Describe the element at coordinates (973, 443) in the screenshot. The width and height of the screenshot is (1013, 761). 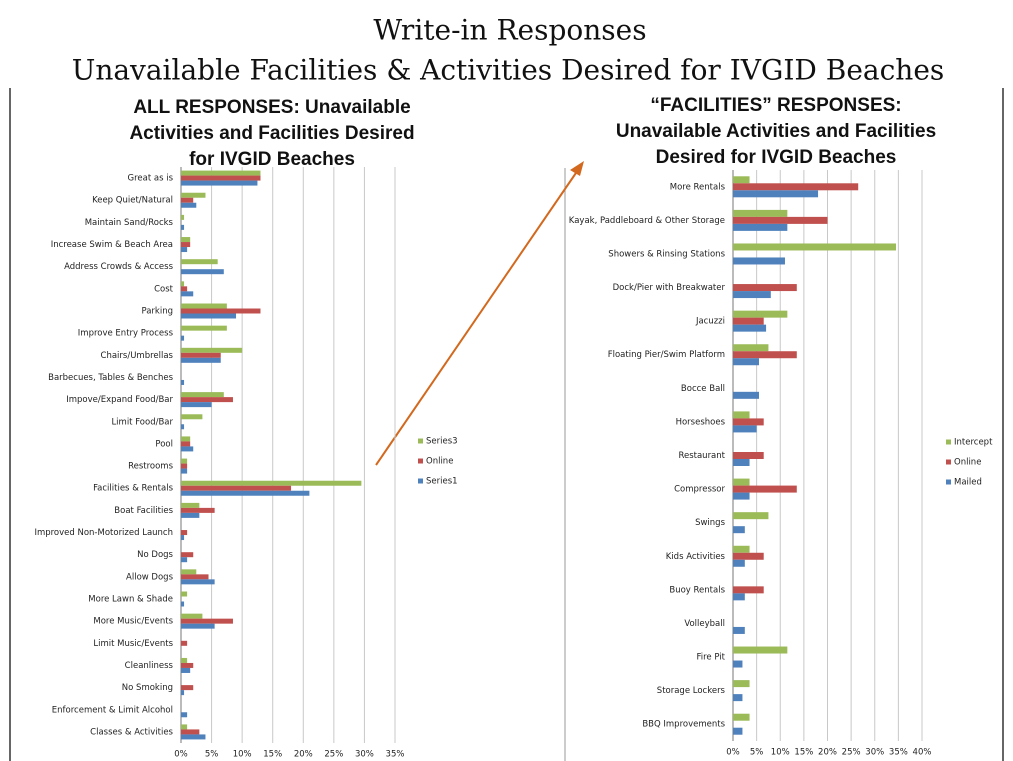
I see `legend-label: Intercept` at that location.